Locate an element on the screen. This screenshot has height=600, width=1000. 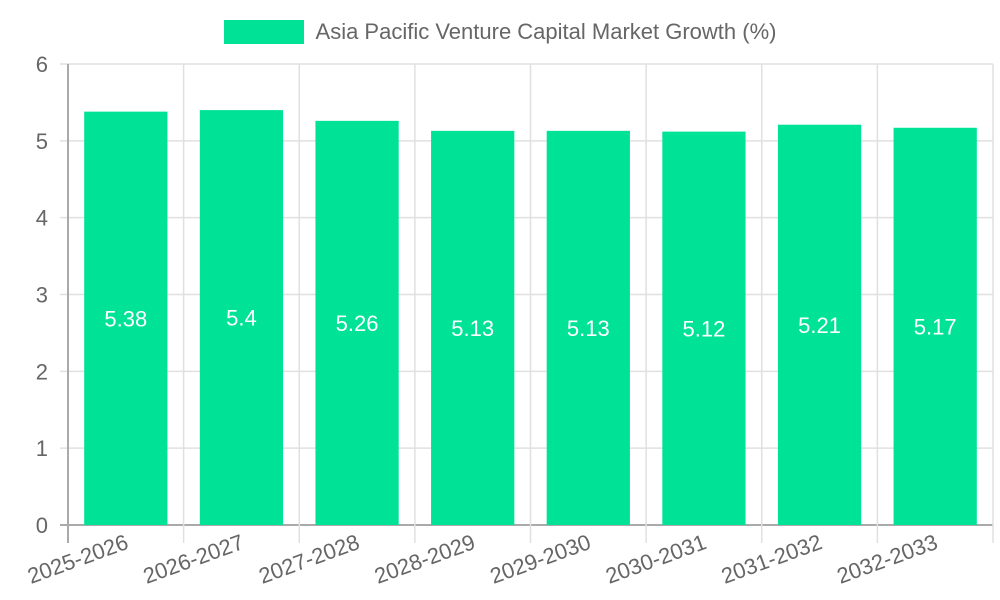
x-tick-label: 2032-2033 is located at coordinates (886, 558).